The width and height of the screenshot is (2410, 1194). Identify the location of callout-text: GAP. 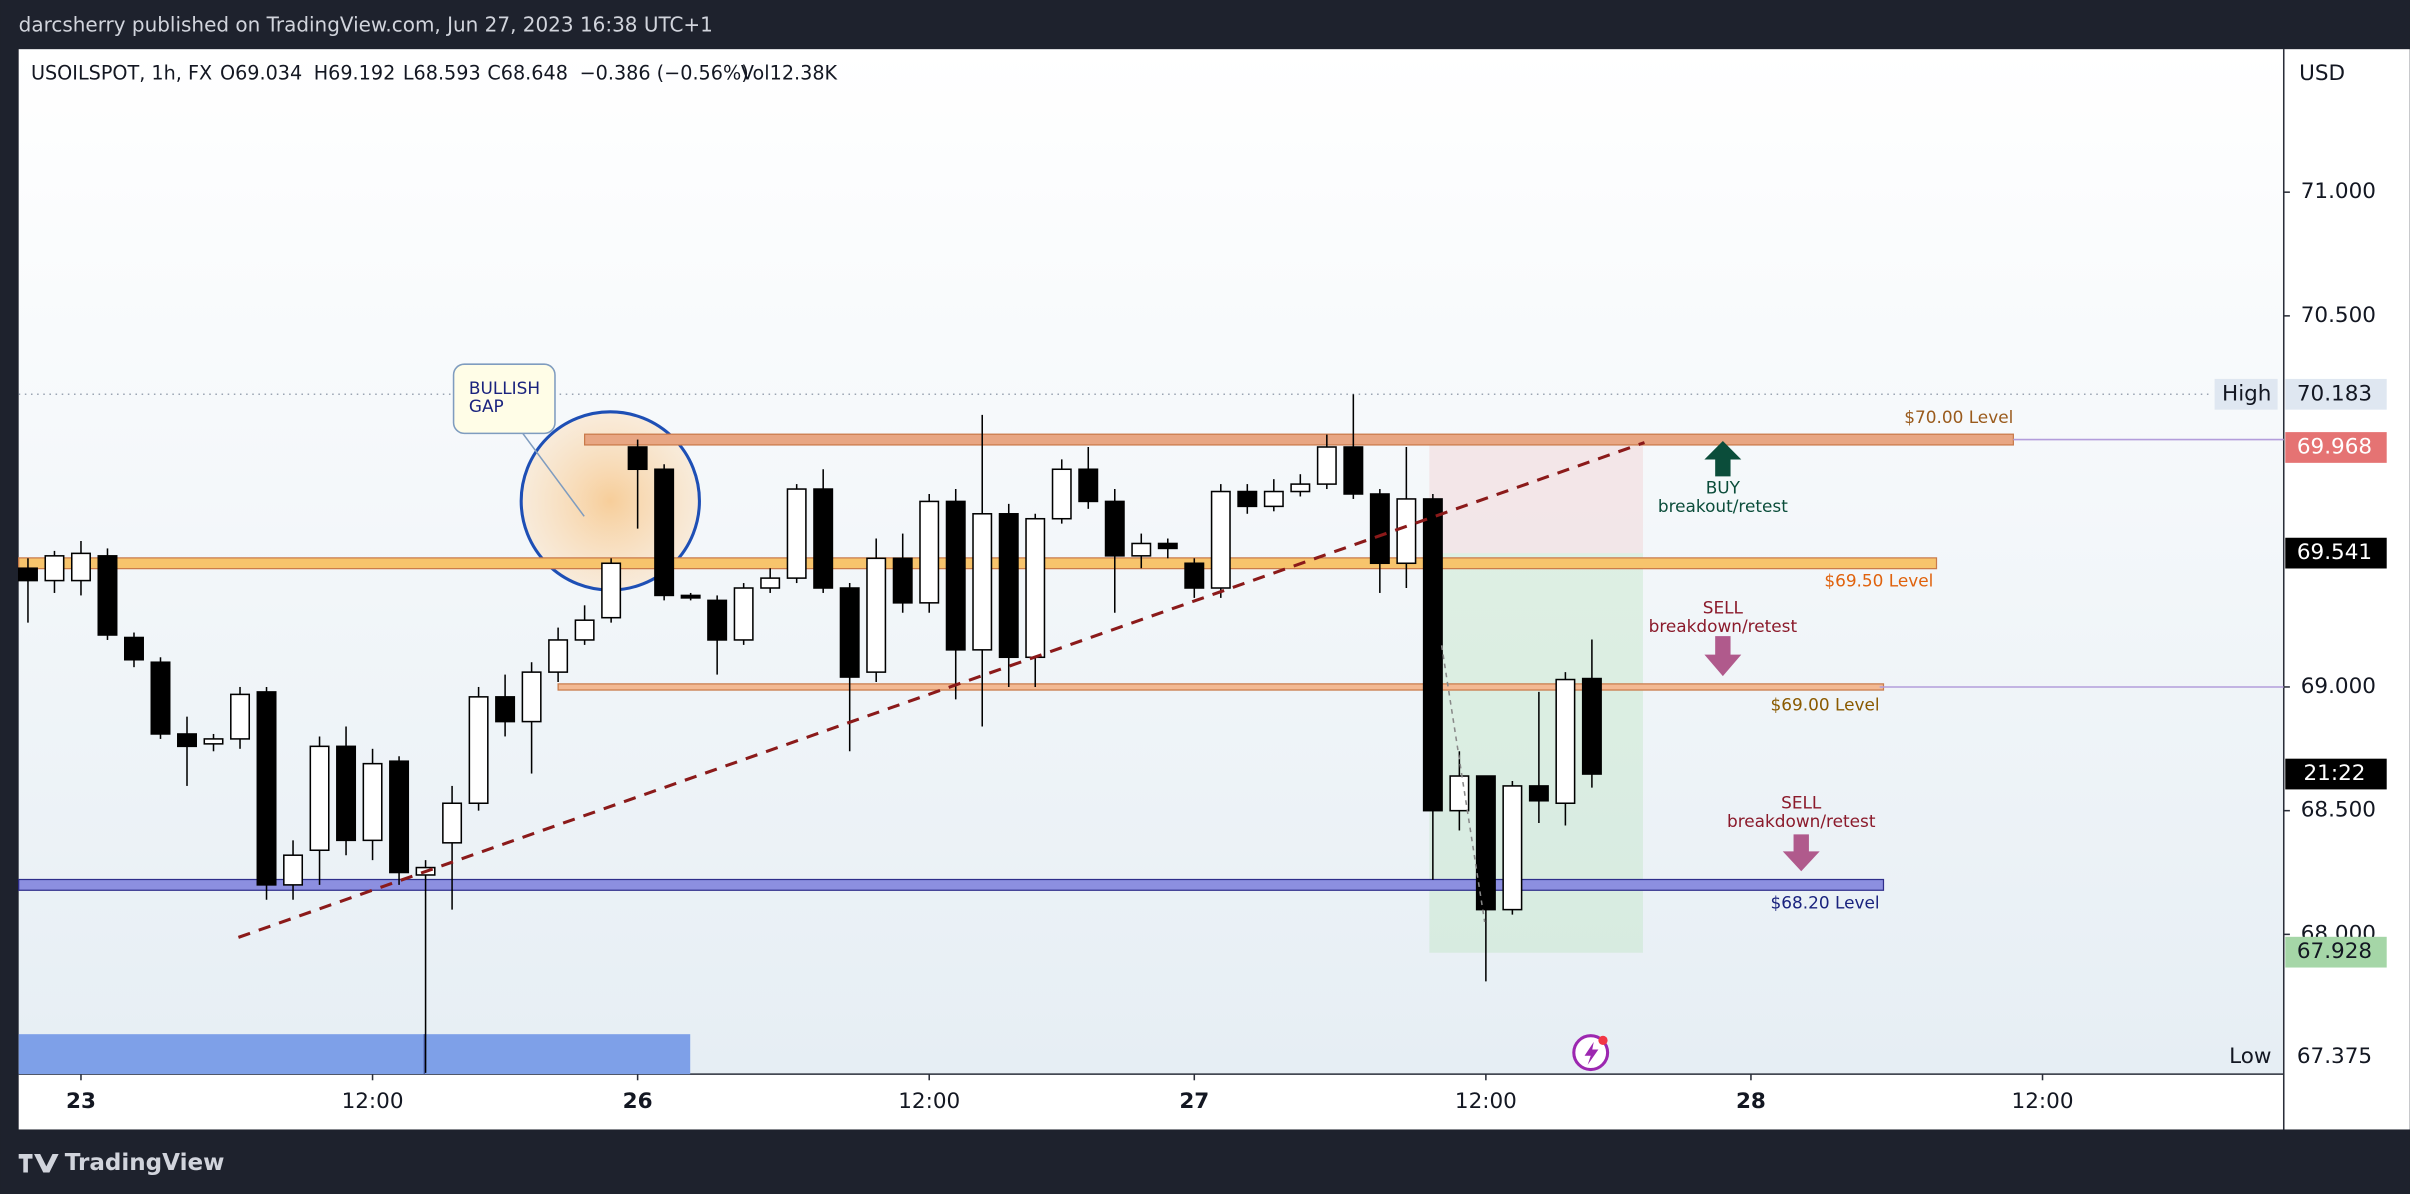
(486, 406).